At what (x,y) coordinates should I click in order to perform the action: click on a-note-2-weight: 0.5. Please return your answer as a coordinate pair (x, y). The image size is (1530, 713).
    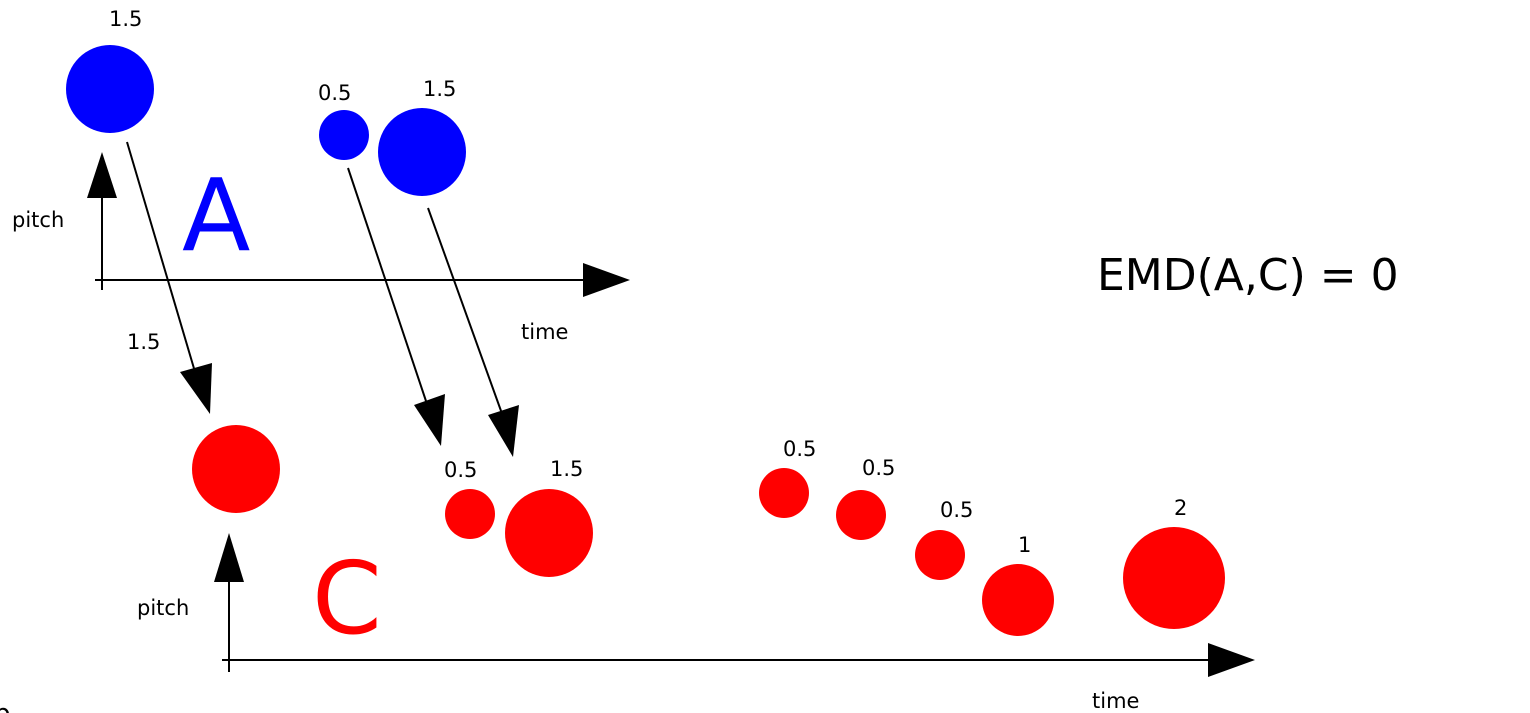
    Looking at the image, I should click on (334, 93).